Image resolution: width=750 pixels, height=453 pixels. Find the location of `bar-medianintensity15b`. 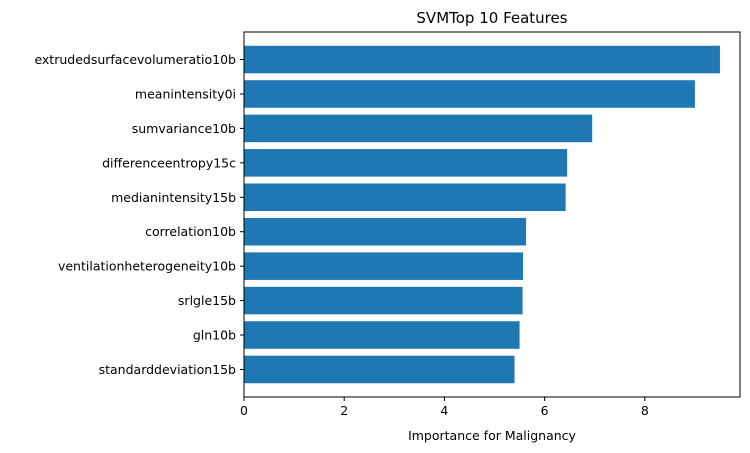

bar-medianintensity15b is located at coordinates (405, 197).